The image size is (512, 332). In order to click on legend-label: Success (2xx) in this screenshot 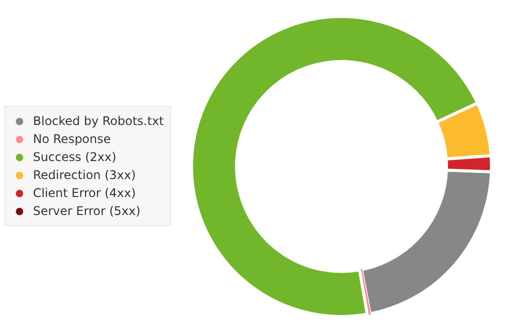, I will do `click(74, 157)`.